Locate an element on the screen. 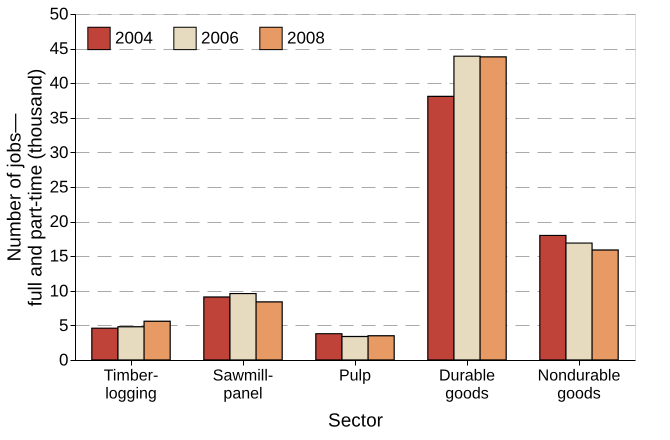 The width and height of the screenshot is (670, 440). legend-label: 2004 is located at coordinates (134, 38).